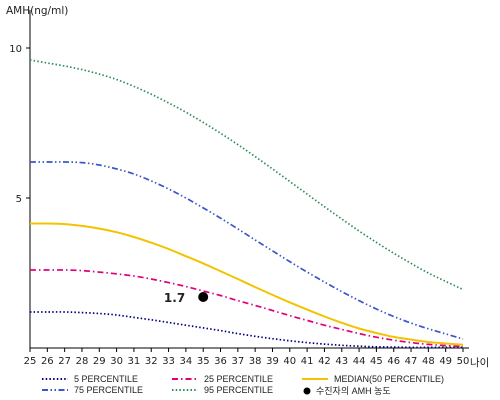  What do you see at coordinates (15, 49) in the screenshot?
I see `y-tick-label: 10` at bounding box center [15, 49].